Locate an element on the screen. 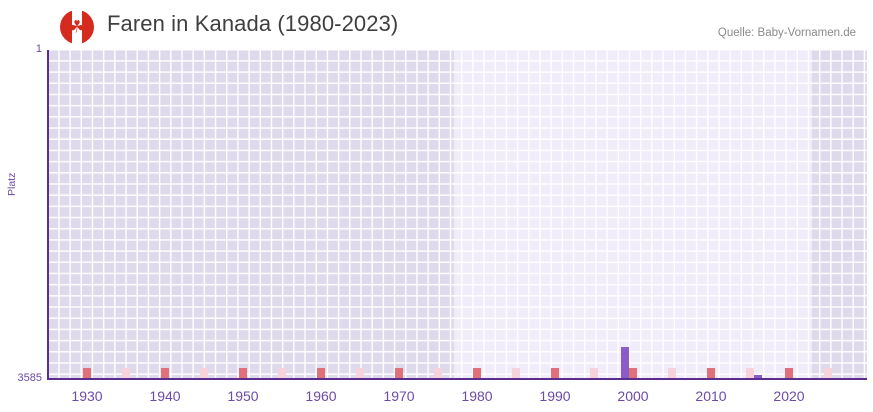 This screenshot has width=873, height=412. y-tick-label: 1 is located at coordinates (38, 49).